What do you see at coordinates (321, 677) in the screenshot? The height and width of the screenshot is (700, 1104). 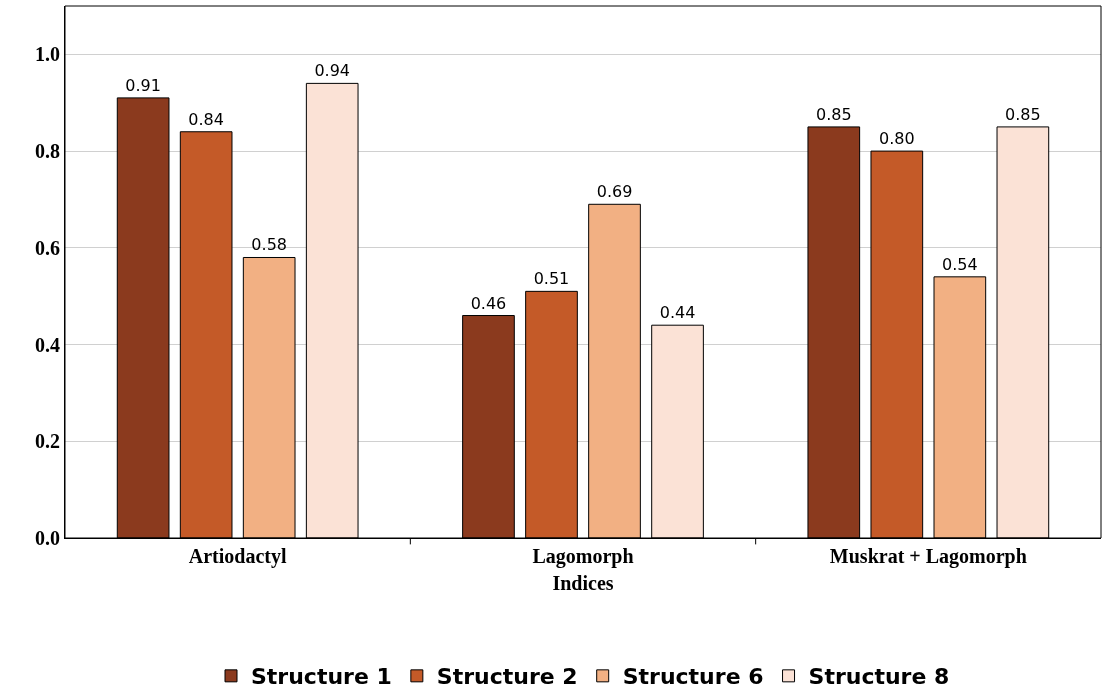 I see `legend-label: Structure 1` at bounding box center [321, 677].